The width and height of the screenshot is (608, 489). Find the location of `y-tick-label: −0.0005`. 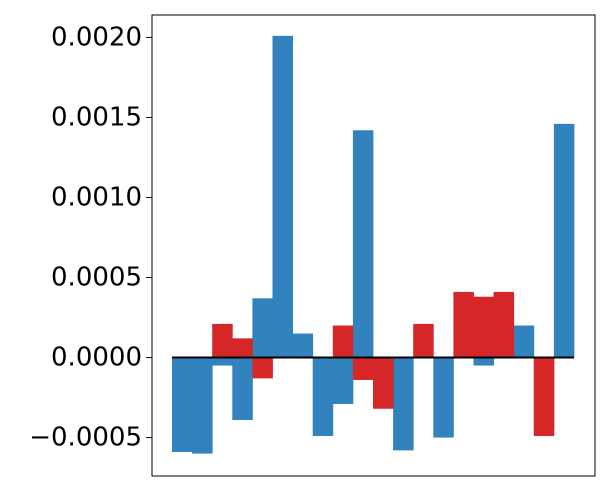

y-tick-label: −0.0005 is located at coordinates (85, 438).